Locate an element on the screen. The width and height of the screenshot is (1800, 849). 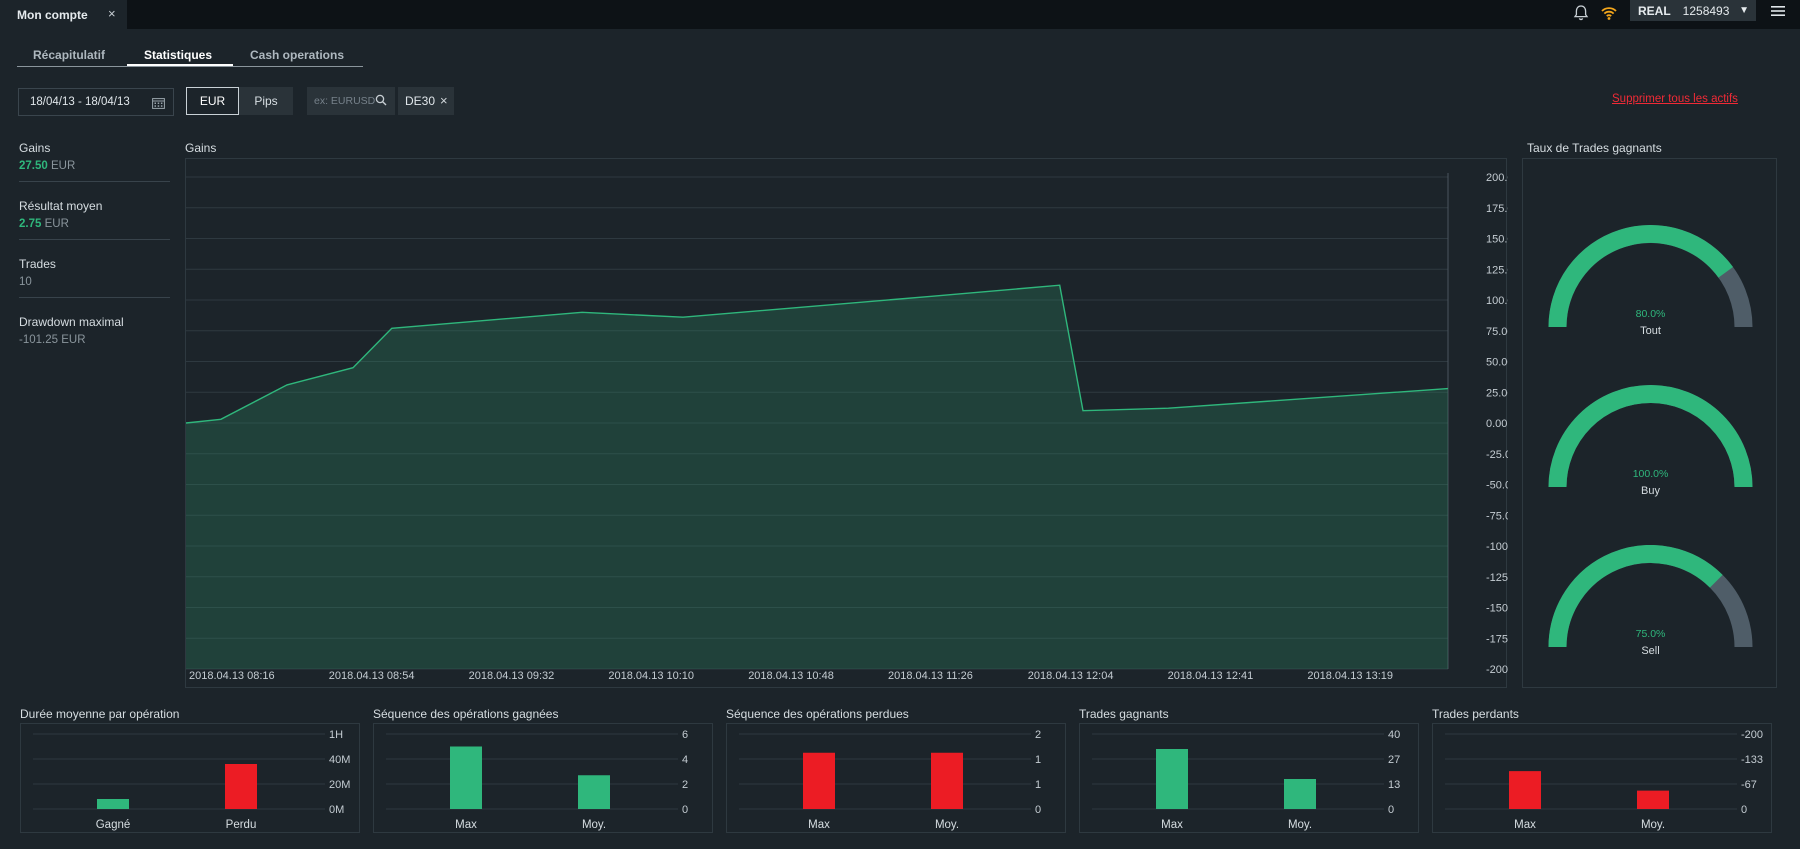
stat-value: -101.25 is located at coordinates (39, 340).